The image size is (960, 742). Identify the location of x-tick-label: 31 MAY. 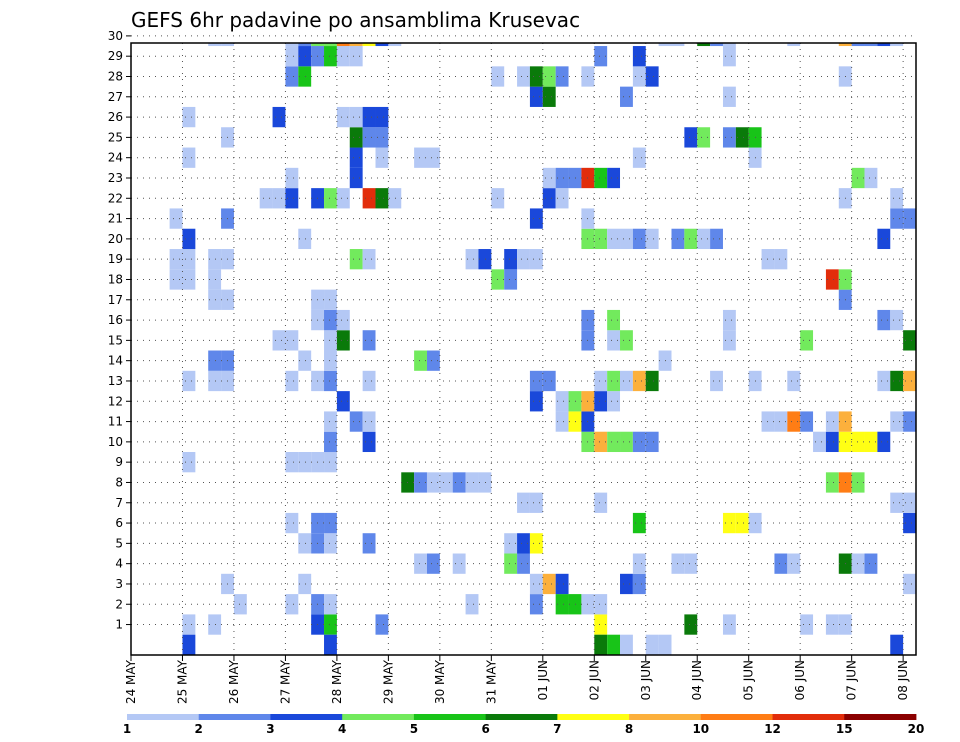
(491, 681).